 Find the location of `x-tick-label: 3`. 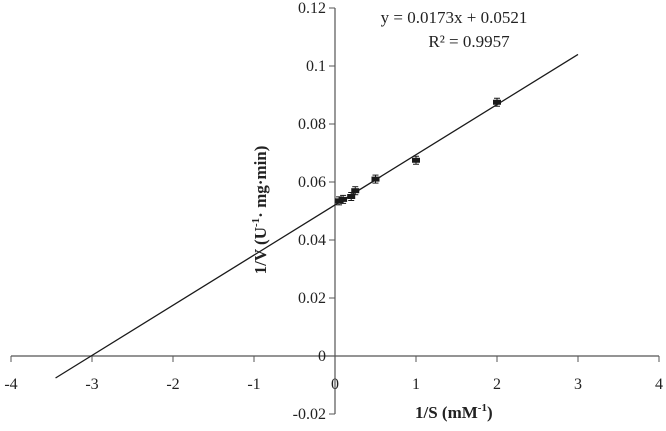

x-tick-label: 3 is located at coordinates (578, 384).